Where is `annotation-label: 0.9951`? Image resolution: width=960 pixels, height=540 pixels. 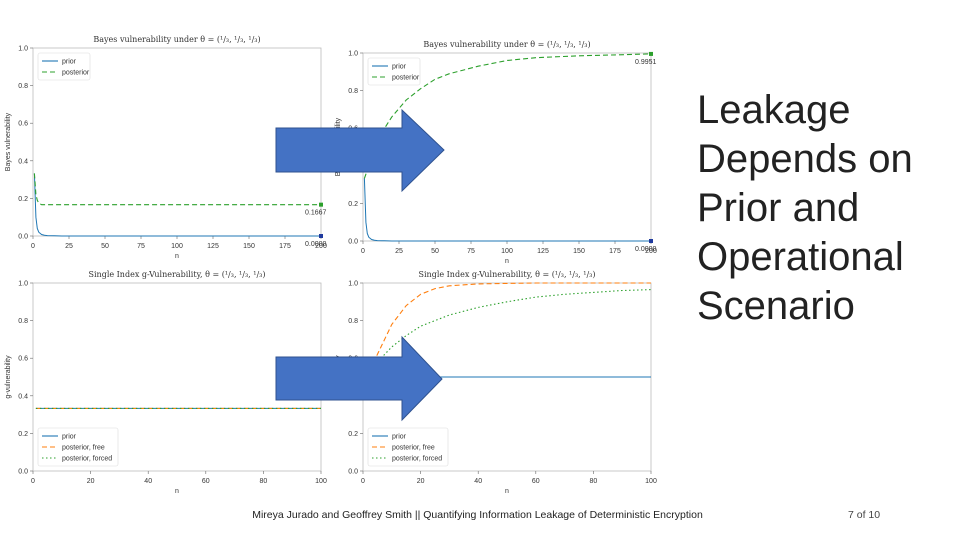
annotation-label: 0.9951 is located at coordinates (646, 62).